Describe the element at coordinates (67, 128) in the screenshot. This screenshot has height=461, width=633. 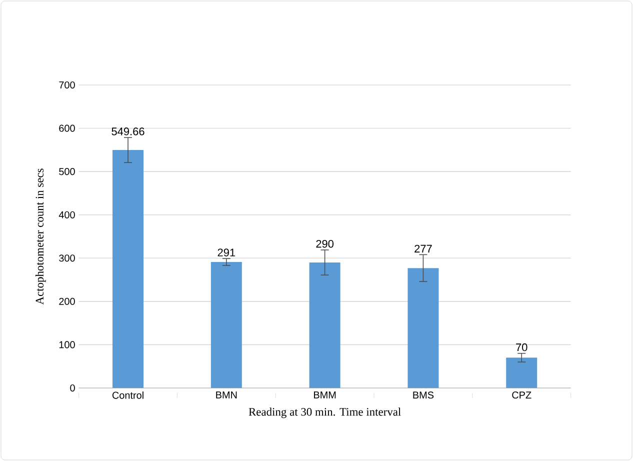
I see `y-tick-label: 600` at that location.